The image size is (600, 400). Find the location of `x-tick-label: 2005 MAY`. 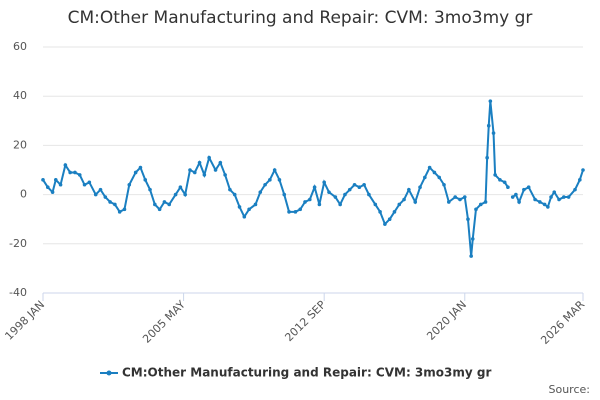

x-tick-label: 2005 MAY is located at coordinates (164, 322).